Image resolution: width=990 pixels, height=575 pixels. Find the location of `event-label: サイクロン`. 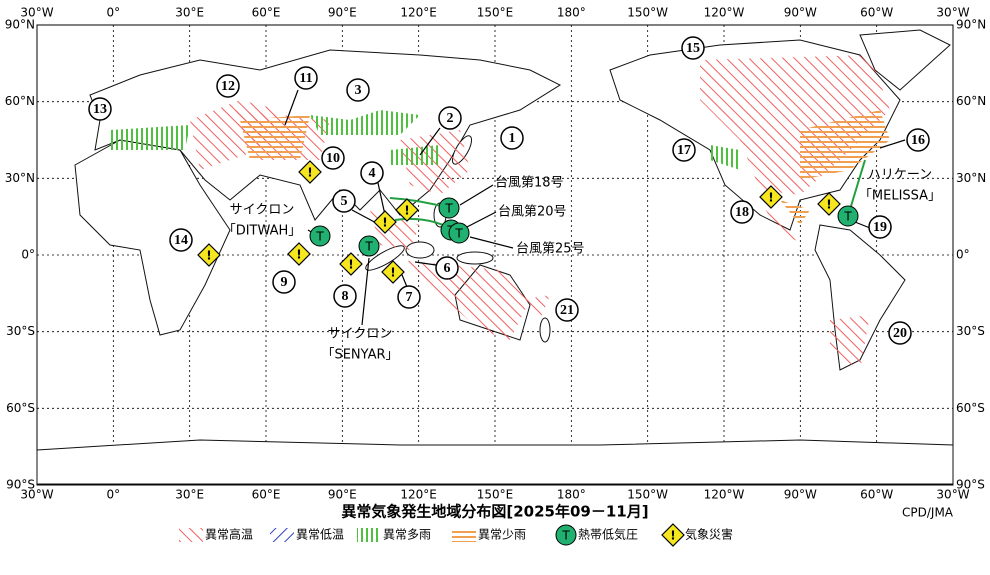

event-label: サイクロン is located at coordinates (262, 210).